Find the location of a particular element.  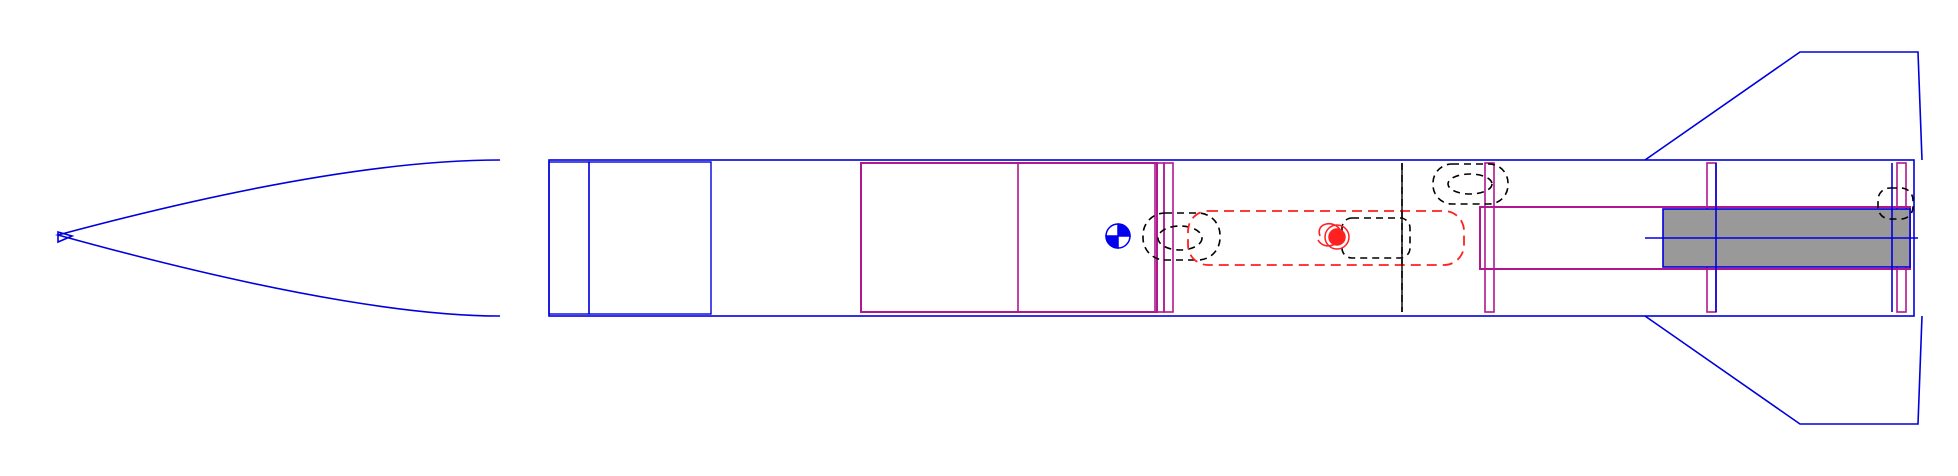

payload-bay is located at coordinates (1009, 237).